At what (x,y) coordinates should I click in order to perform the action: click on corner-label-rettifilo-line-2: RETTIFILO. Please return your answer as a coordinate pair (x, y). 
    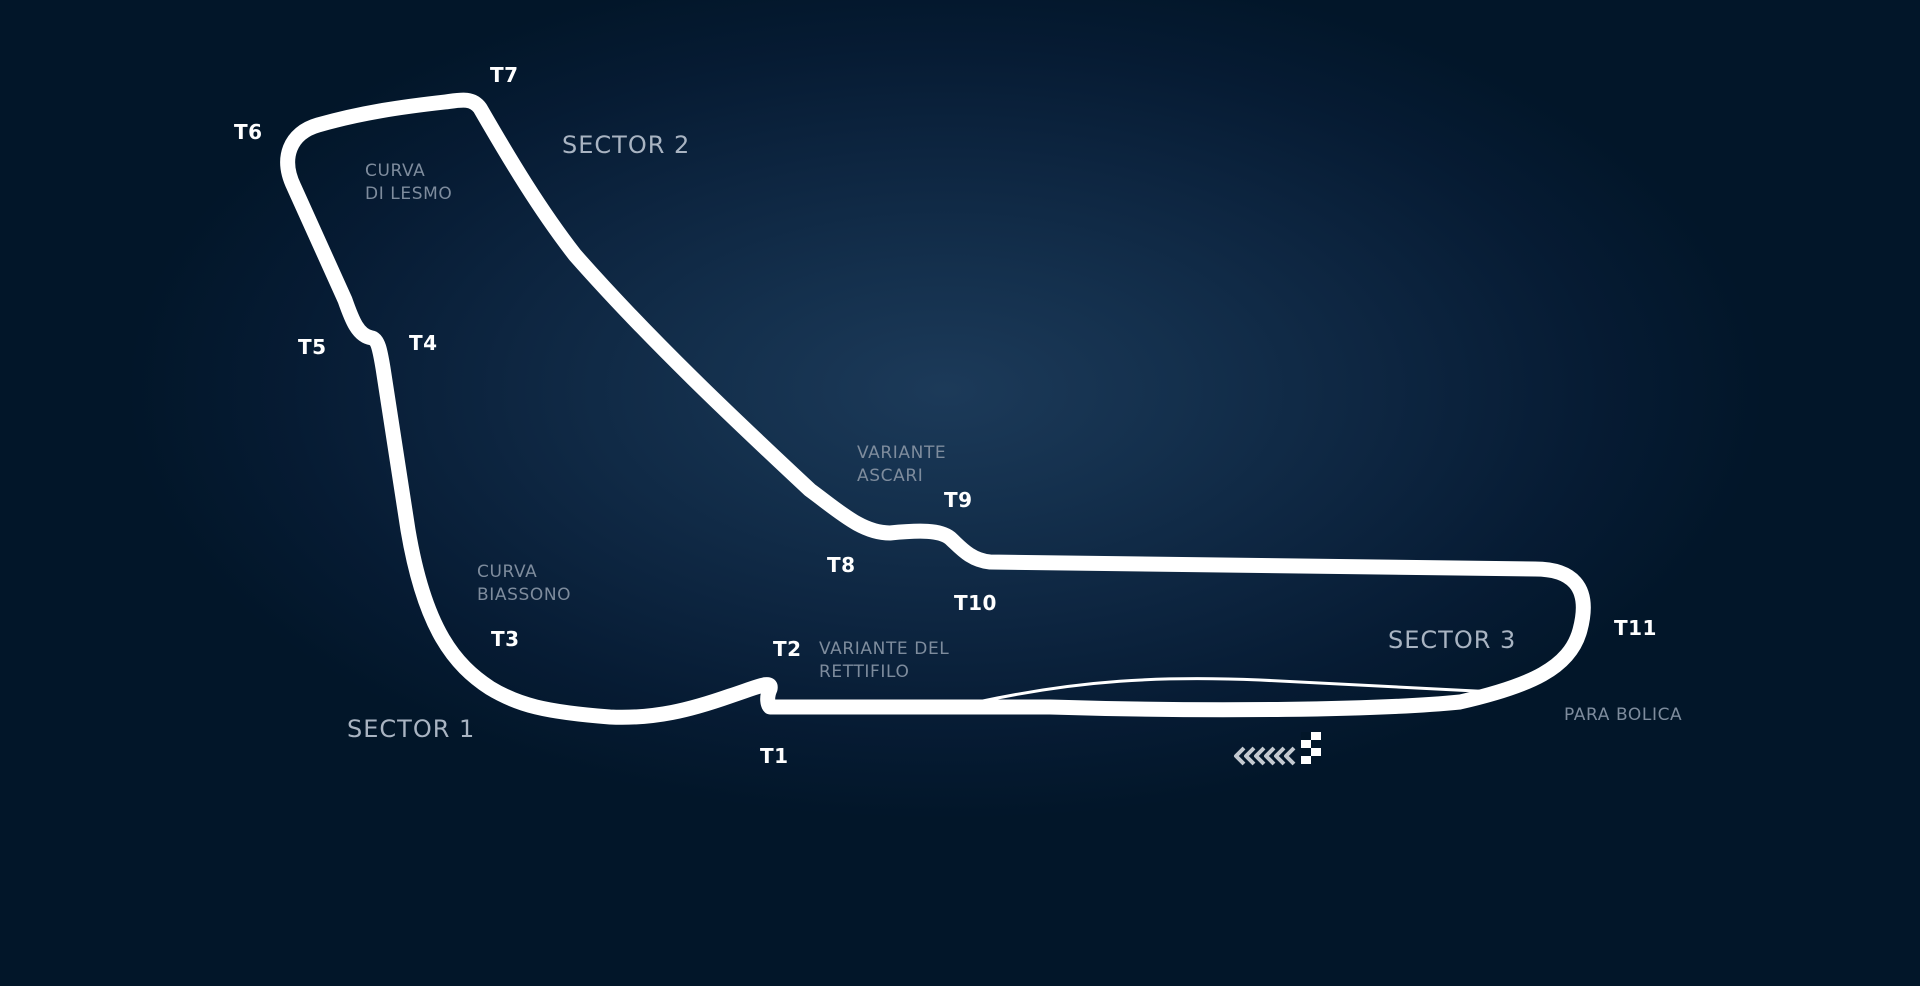
    Looking at the image, I should click on (864, 672).